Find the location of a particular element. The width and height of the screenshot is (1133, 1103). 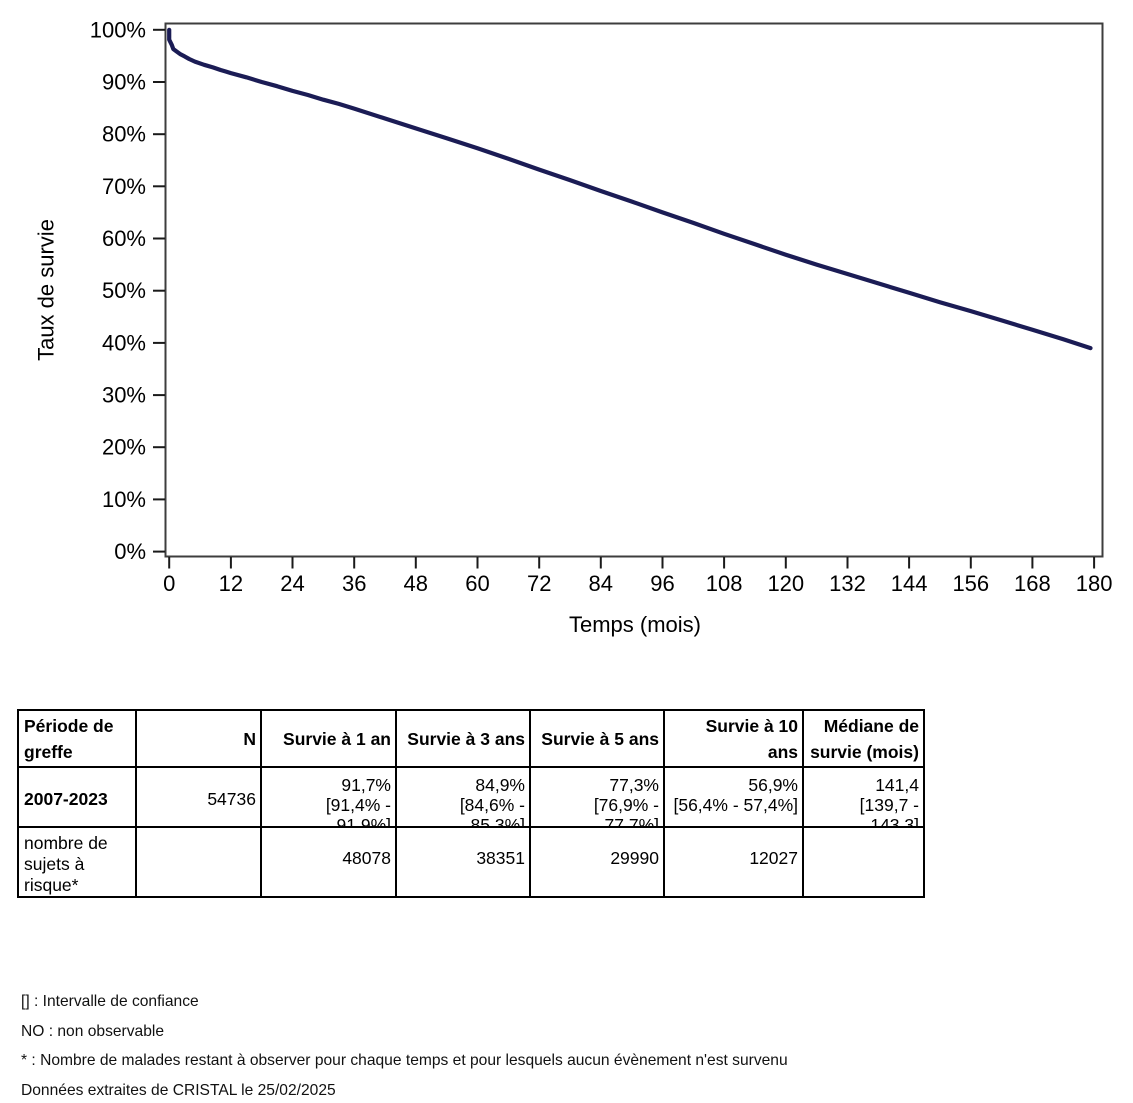

svg-text: 84 is located at coordinates (601, 583).